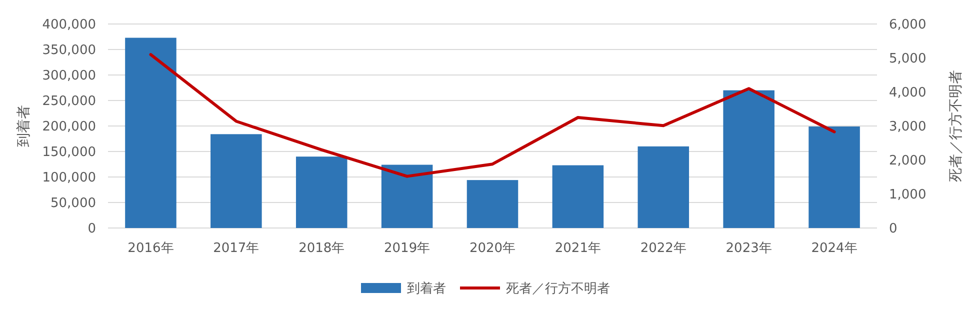 The height and width of the screenshot is (312, 980). What do you see at coordinates (73, 204) in the screenshot?
I see `y-tick-label: 50,000` at bounding box center [73, 204].